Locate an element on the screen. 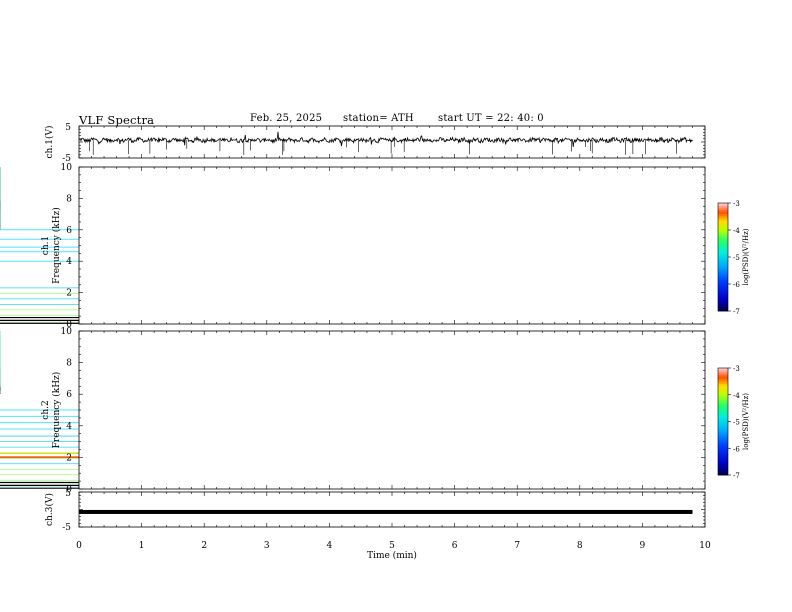 Image resolution: width=792 pixels, height=612 pixels. panel-ch3-waveform-ytick-label: 5 is located at coordinates (68, 494).